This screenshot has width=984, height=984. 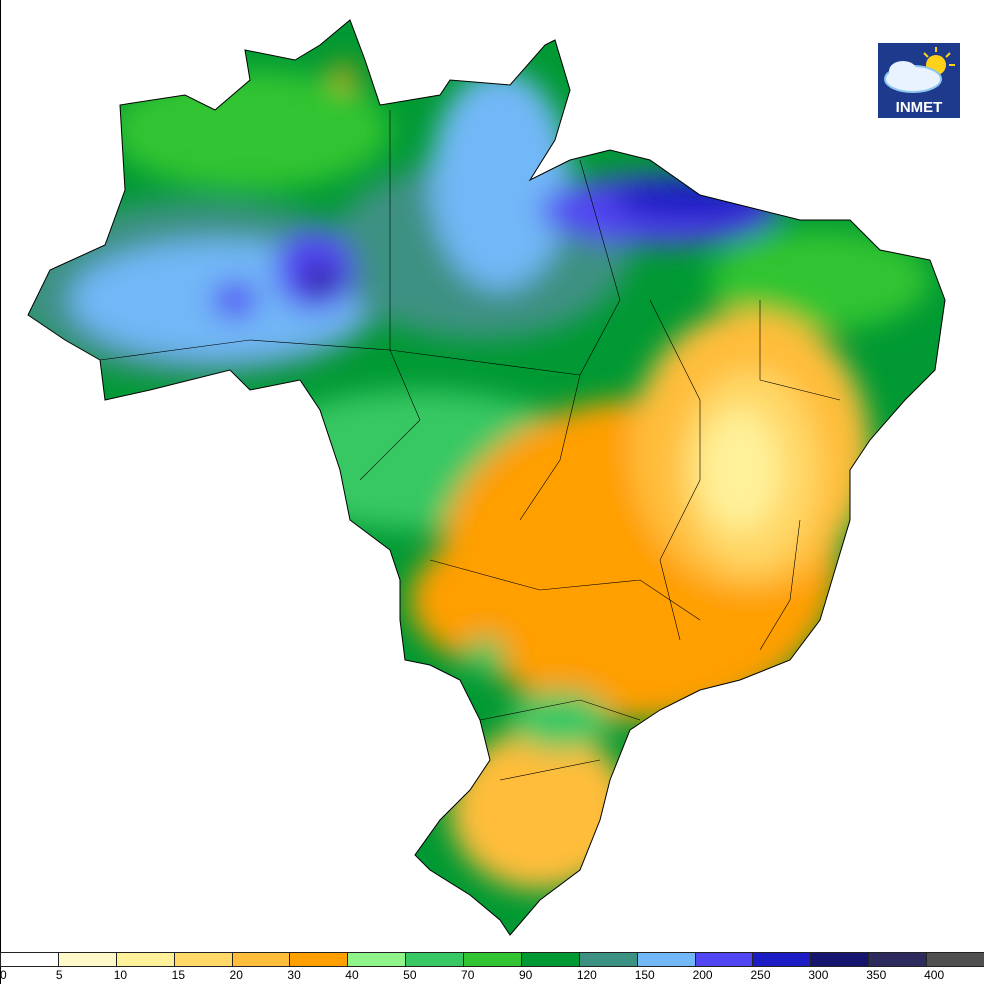 What do you see at coordinates (468, 975) in the screenshot?
I see `legend-label: 70` at bounding box center [468, 975].